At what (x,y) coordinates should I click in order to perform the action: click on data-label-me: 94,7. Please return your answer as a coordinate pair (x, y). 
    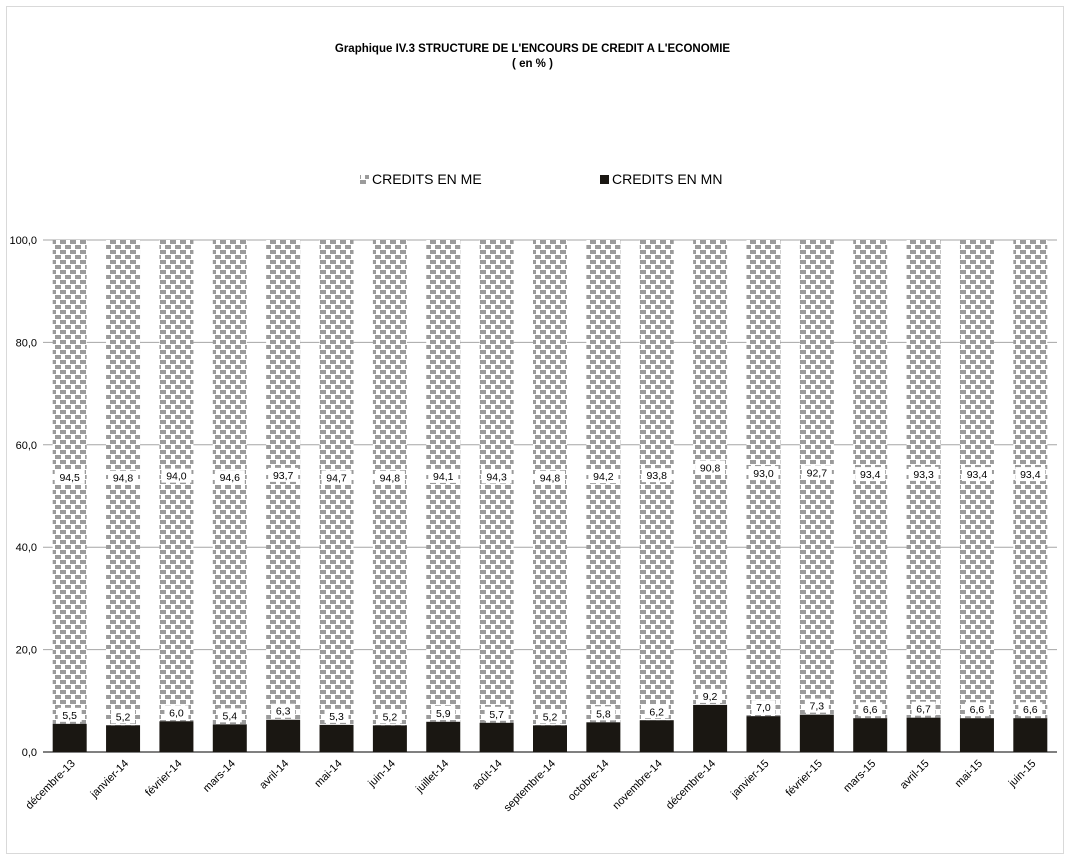
    Looking at the image, I should click on (336, 478).